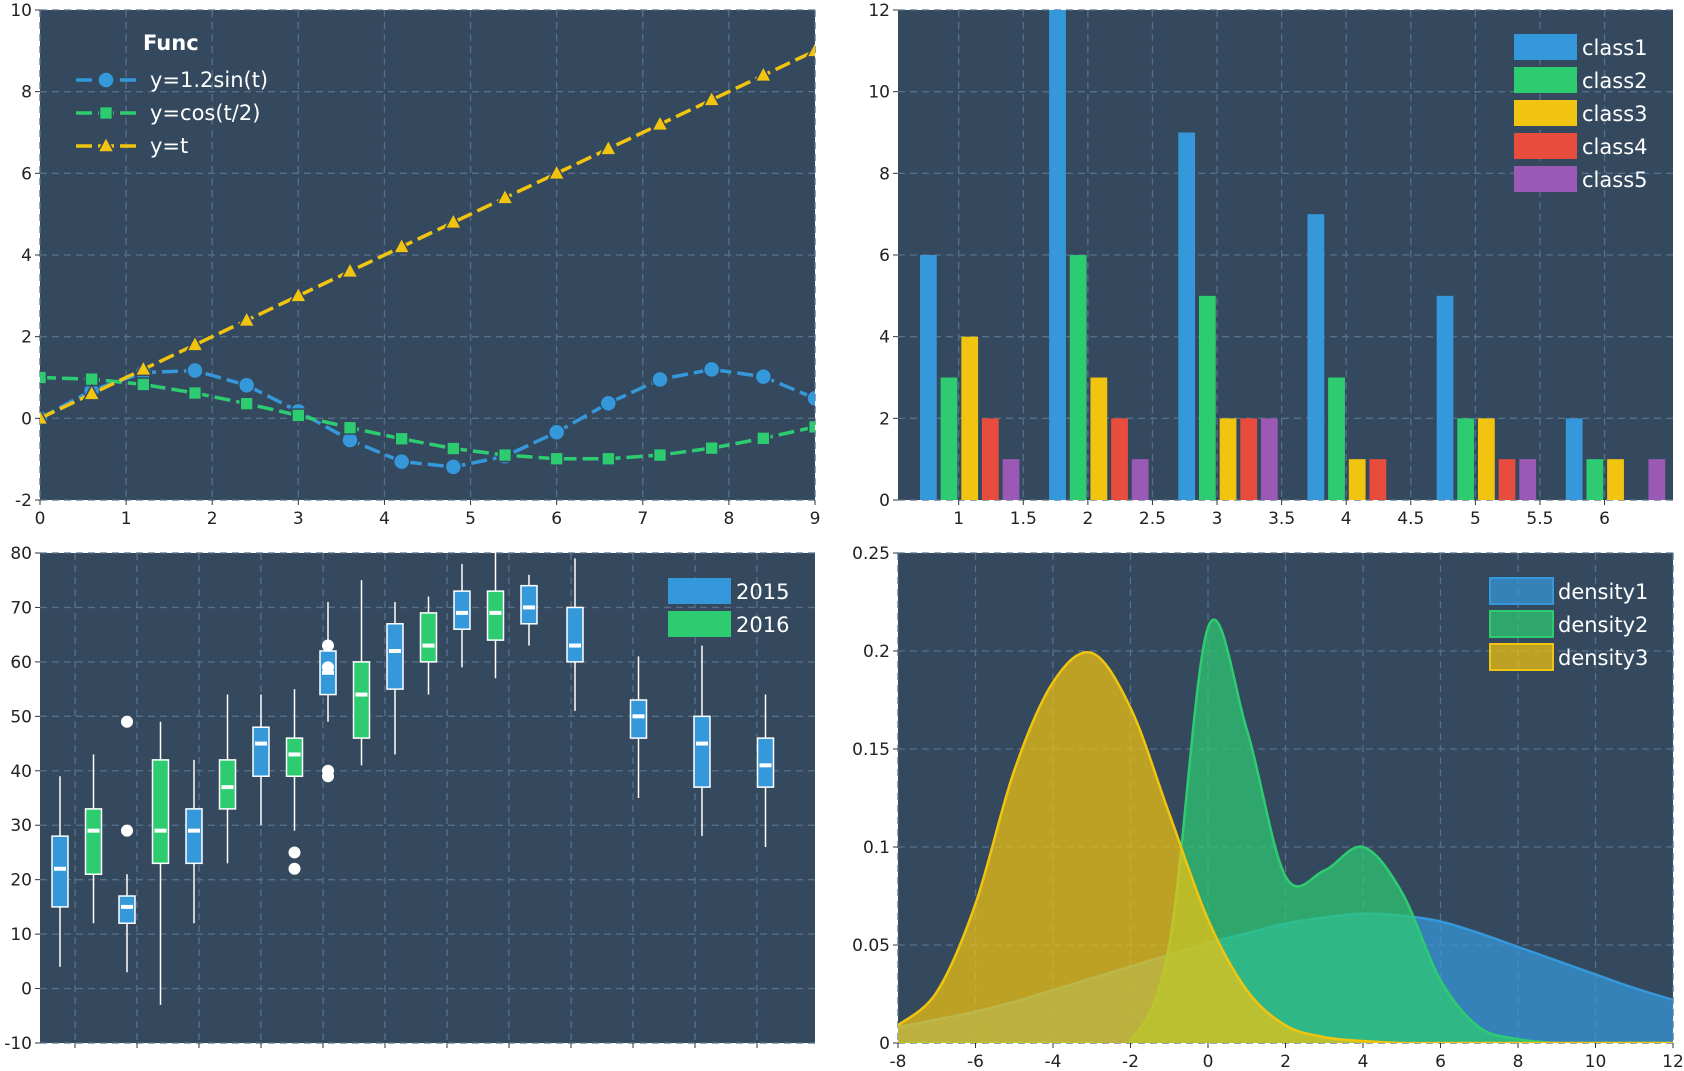 This screenshot has width=1684, height=1071. Describe the element at coordinates (26, 990) in the screenshot. I see `y-tick-label: 0` at that location.